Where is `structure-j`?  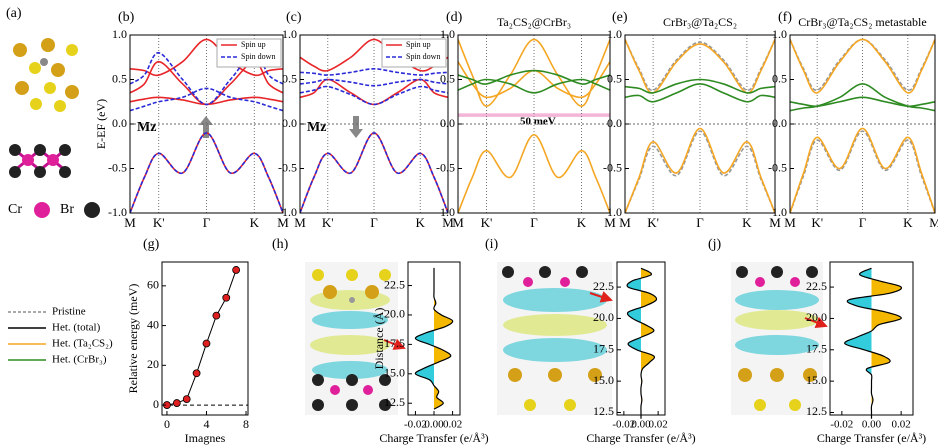 structure-j is located at coordinates (777, 338).